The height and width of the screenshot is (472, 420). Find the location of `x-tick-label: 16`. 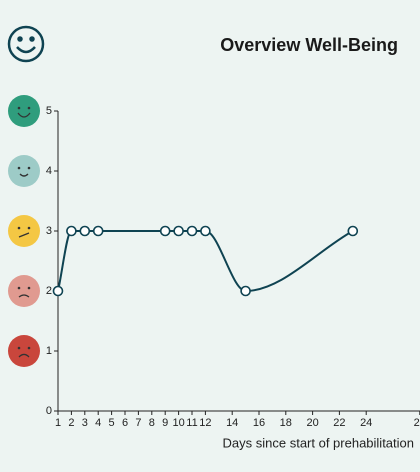

x-tick-label: 16 is located at coordinates (259, 423).